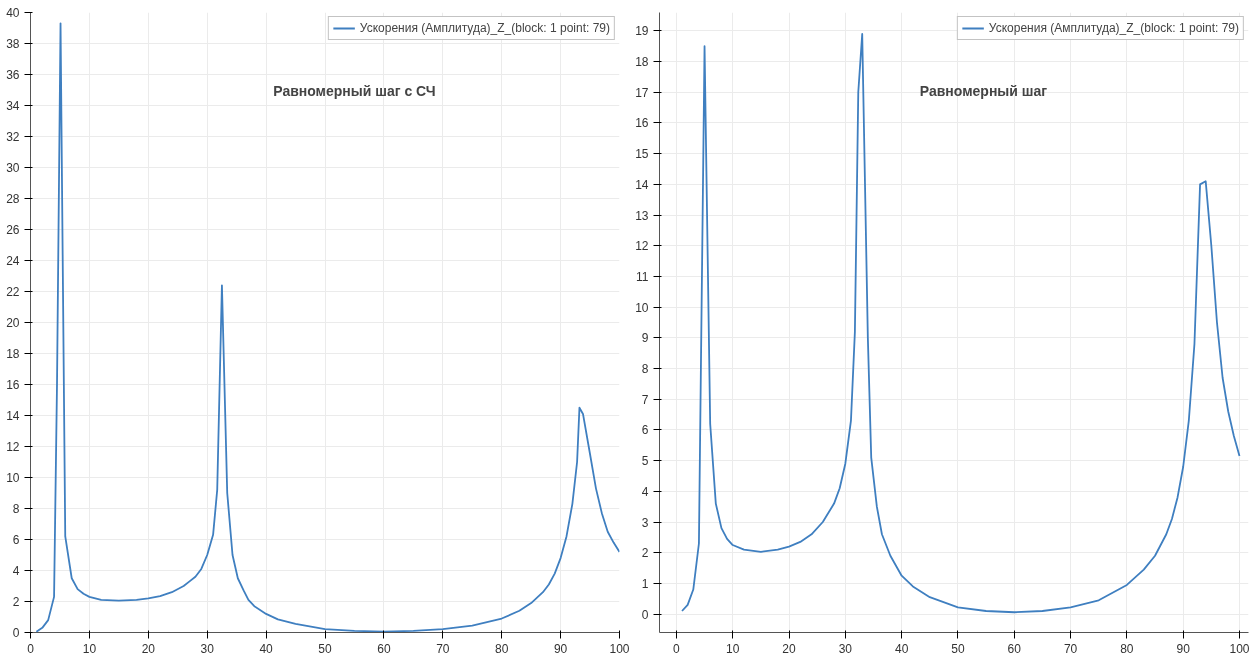 The width and height of the screenshot is (1258, 662). What do you see at coordinates (642, 154) in the screenshot?
I see `y-tick-label: 15` at bounding box center [642, 154].